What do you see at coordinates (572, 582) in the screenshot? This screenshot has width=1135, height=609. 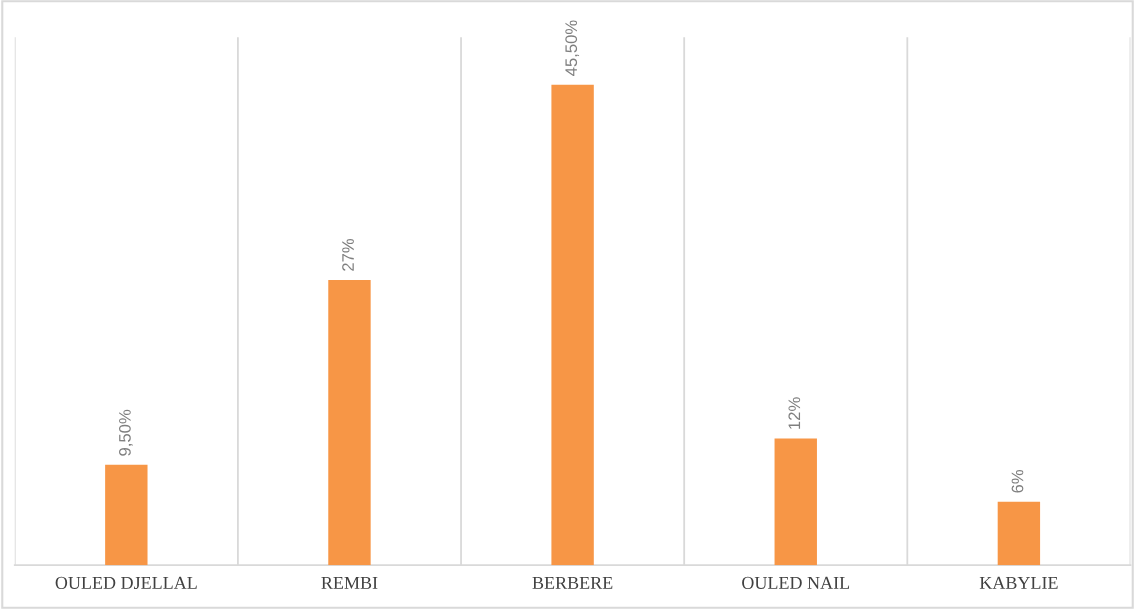 I see `x-tick-label: BERBERE` at bounding box center [572, 582].